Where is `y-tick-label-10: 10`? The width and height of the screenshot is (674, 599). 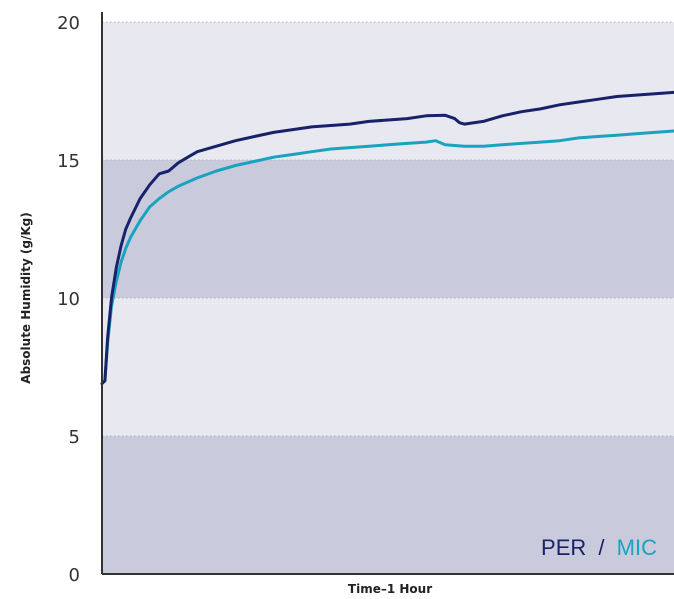
y-tick-label-10: 10 is located at coordinates (68, 299).